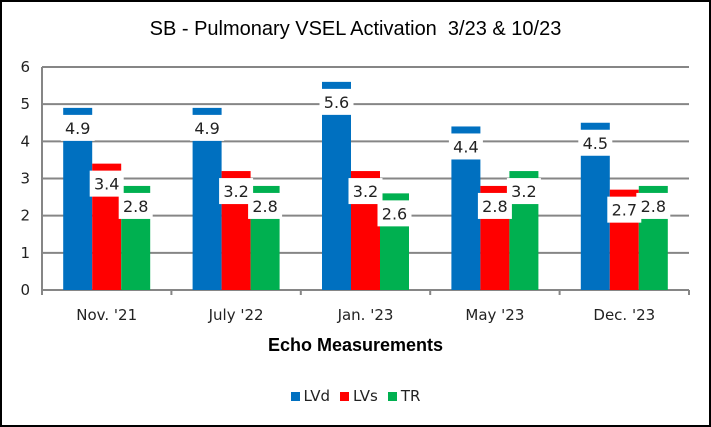 This screenshot has width=711, height=427. What do you see at coordinates (25, 104) in the screenshot?
I see `y-tick-label: 5` at bounding box center [25, 104].